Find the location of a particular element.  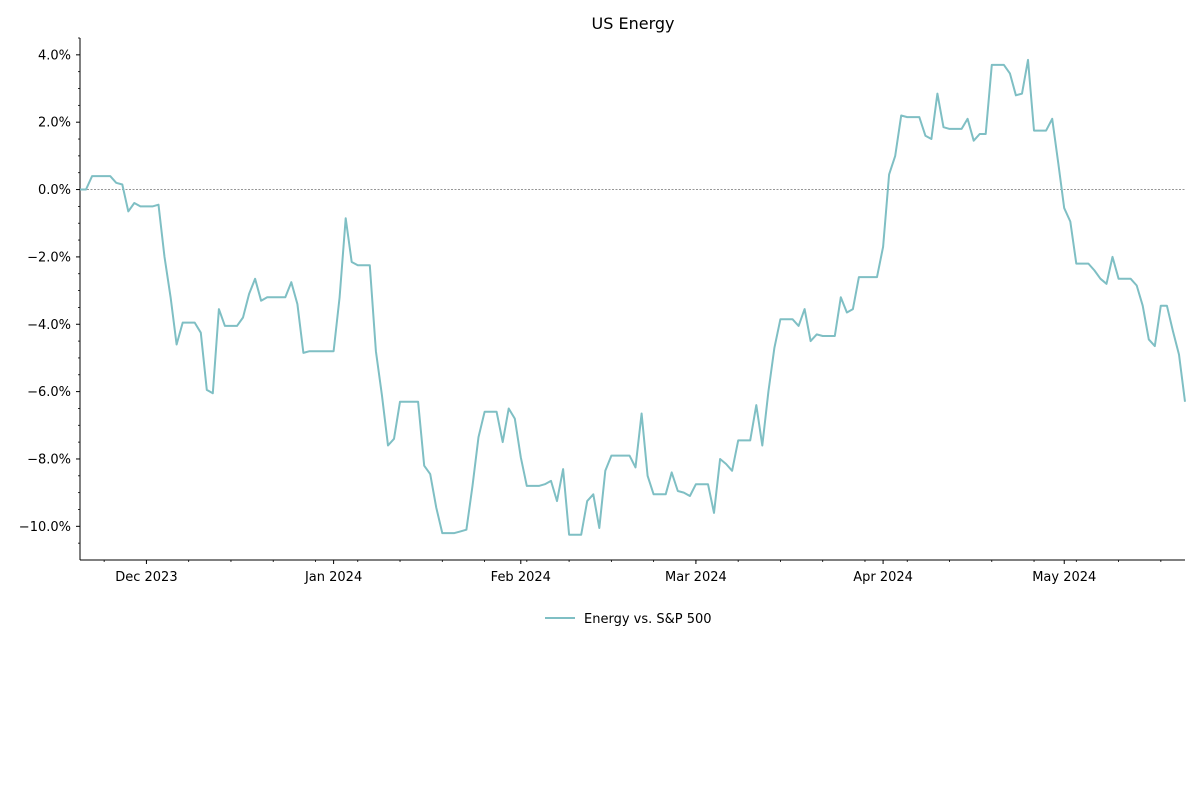

y-tick-label: −6.0% is located at coordinates (49, 392).